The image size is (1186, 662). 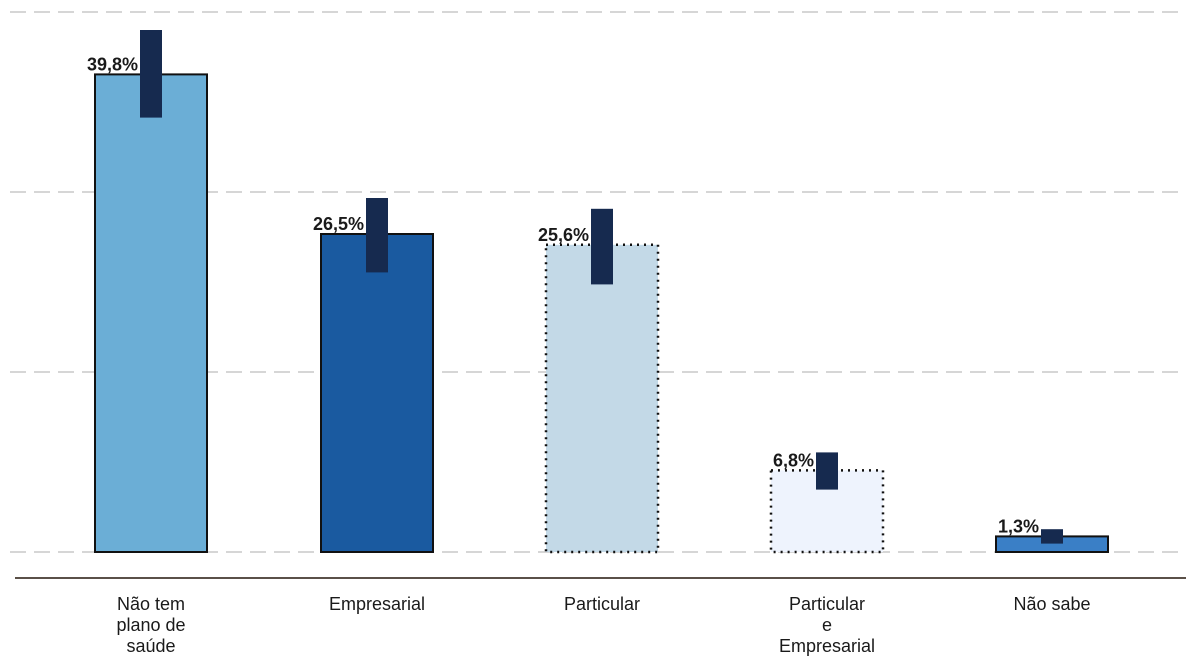 What do you see at coordinates (151, 604) in the screenshot?
I see `category-label: Não tem` at bounding box center [151, 604].